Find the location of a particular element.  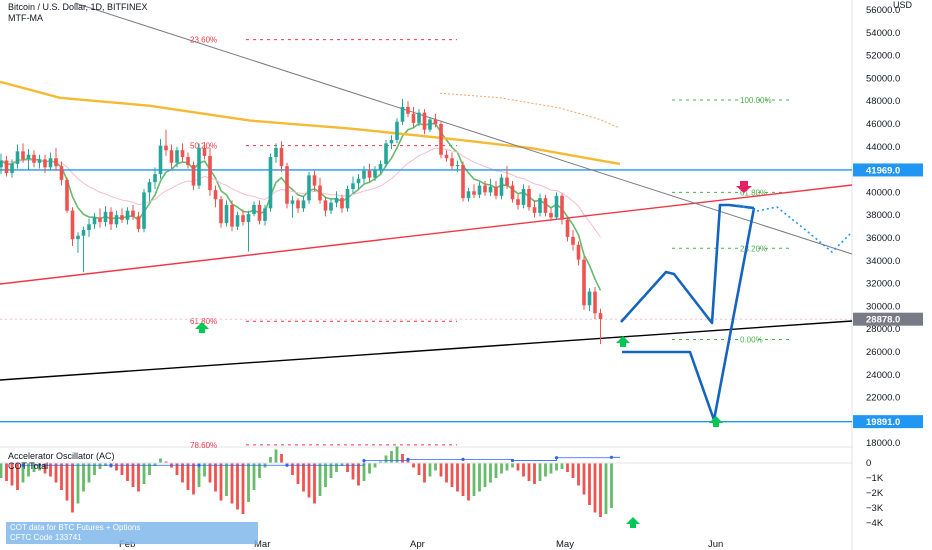

price-tick-4: 48000.0 is located at coordinates (883, 101).